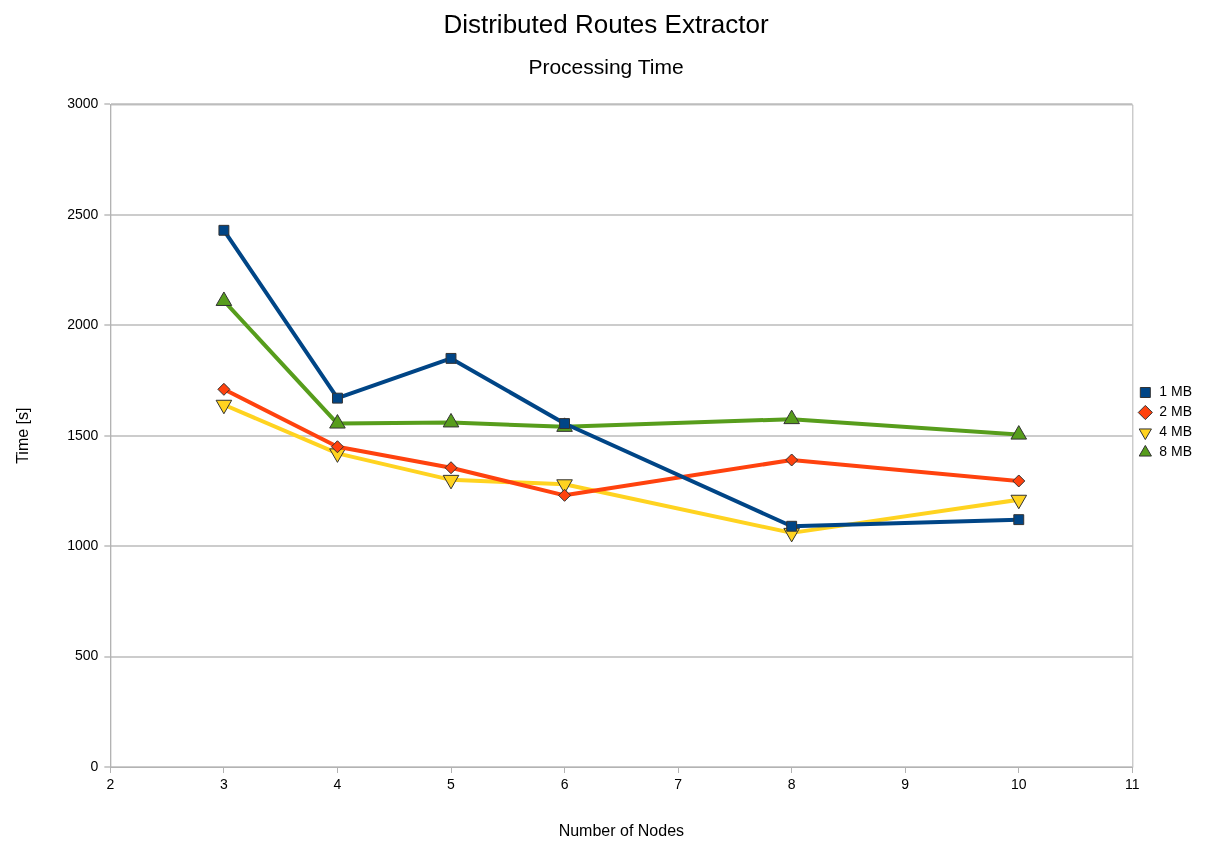  I want to click on y-axis-title: Time [s], so click(23, 435).